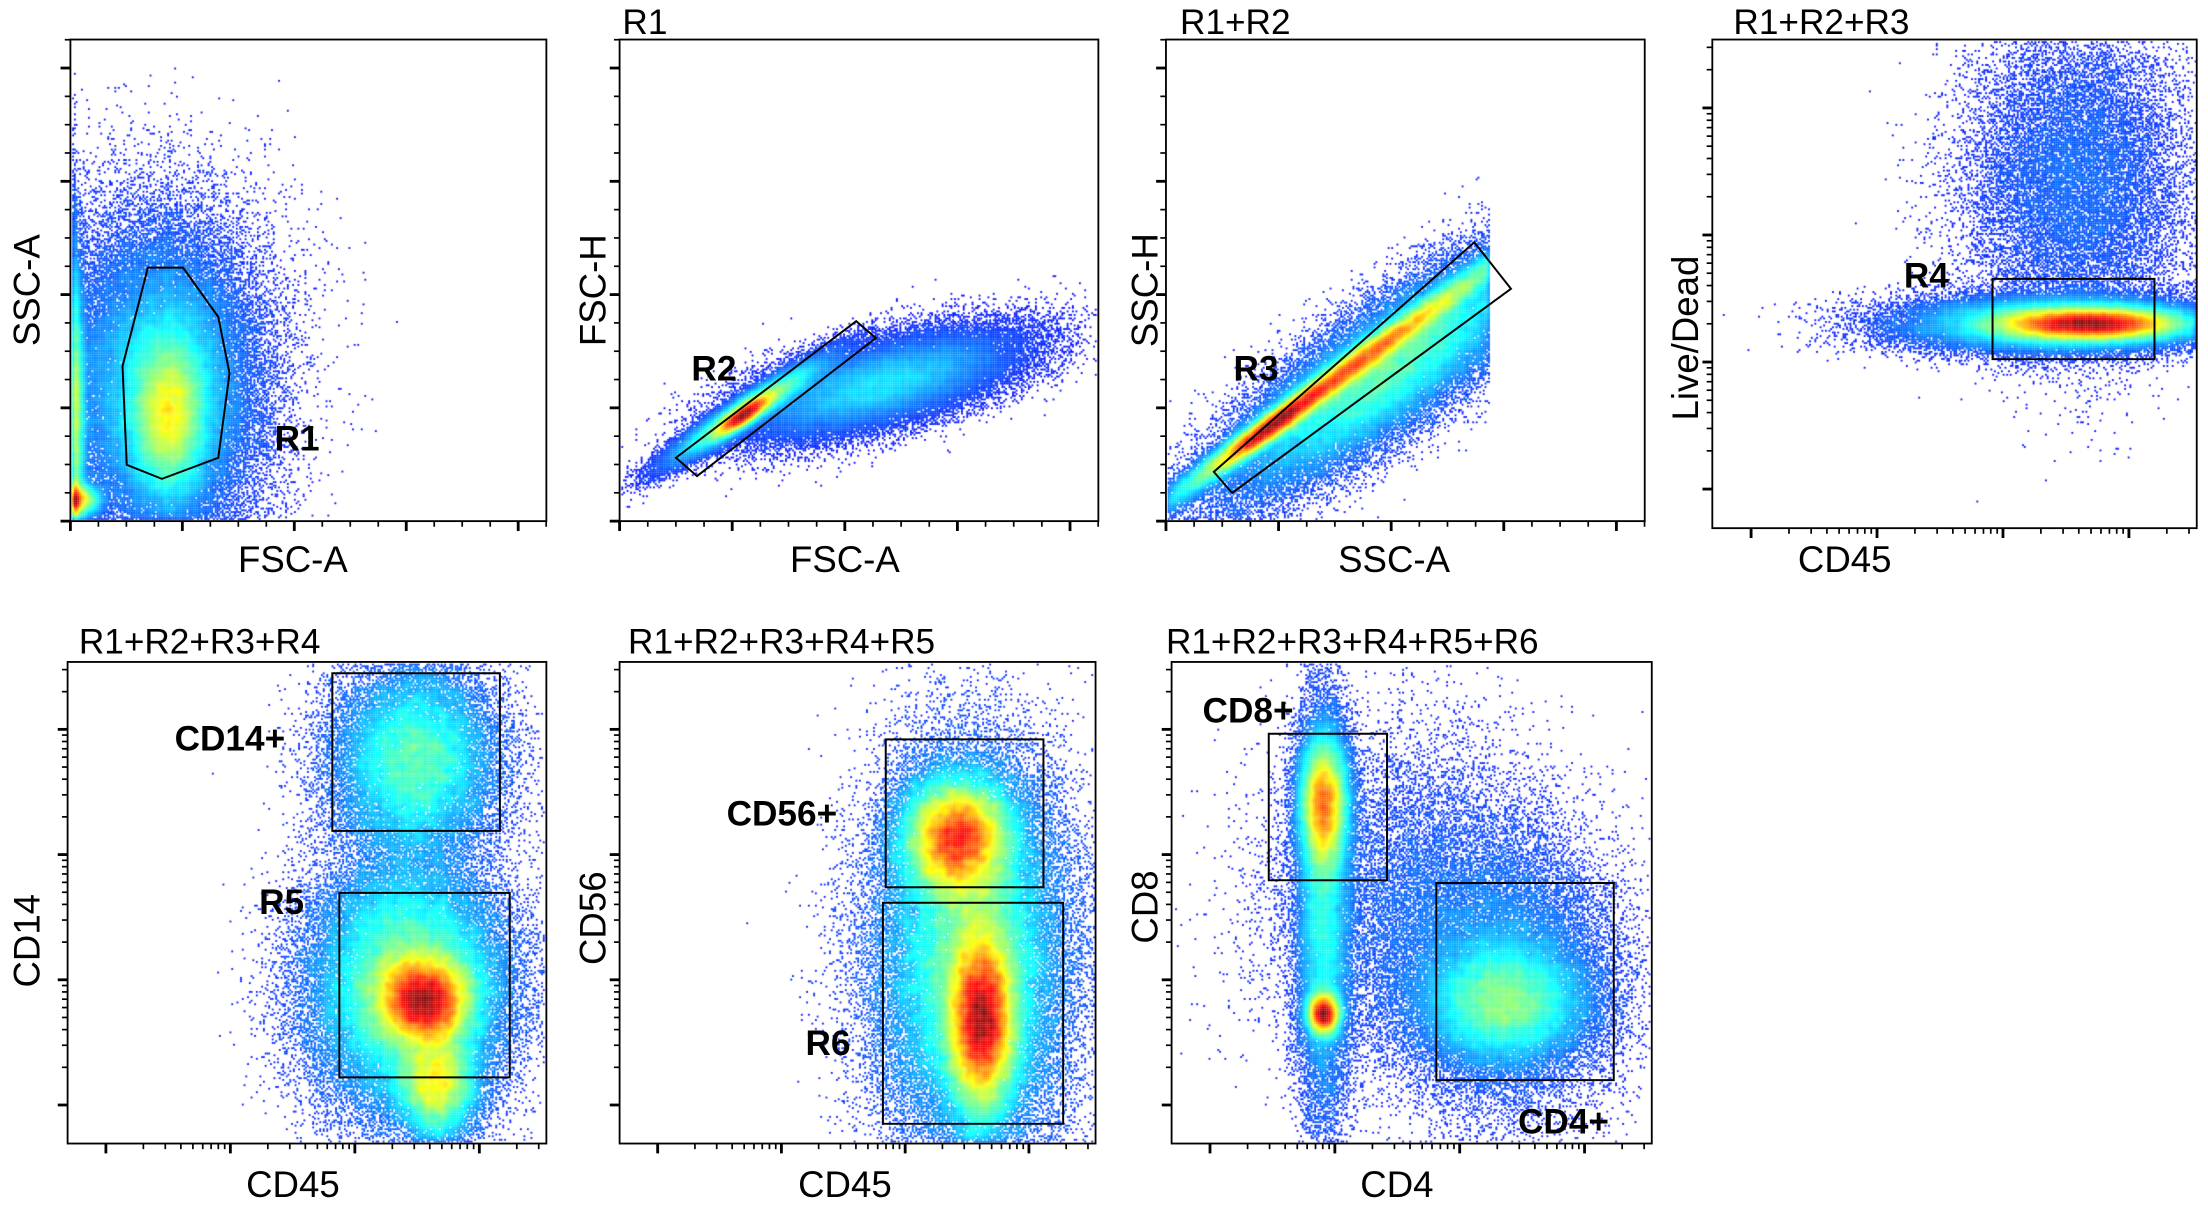  What do you see at coordinates (713, 368) in the screenshot?
I see `gate-label-r2: R2` at bounding box center [713, 368].